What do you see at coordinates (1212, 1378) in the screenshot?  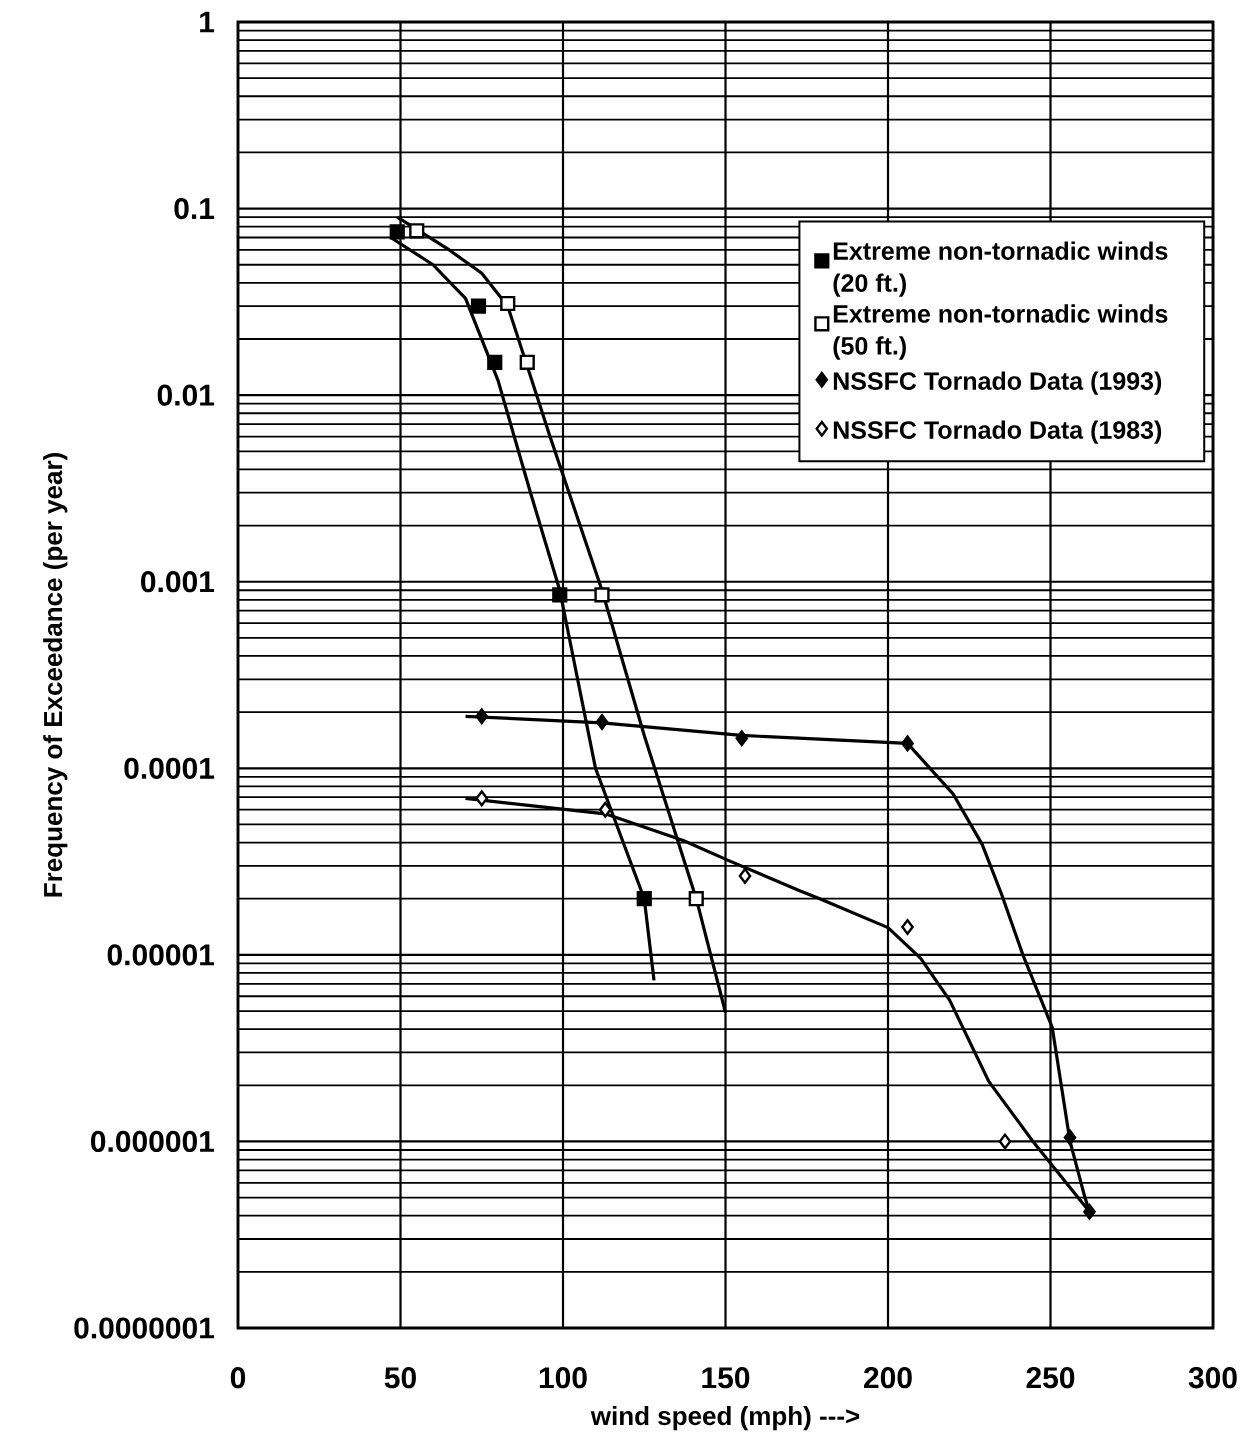 I see `x-tick-label: 300` at bounding box center [1212, 1378].